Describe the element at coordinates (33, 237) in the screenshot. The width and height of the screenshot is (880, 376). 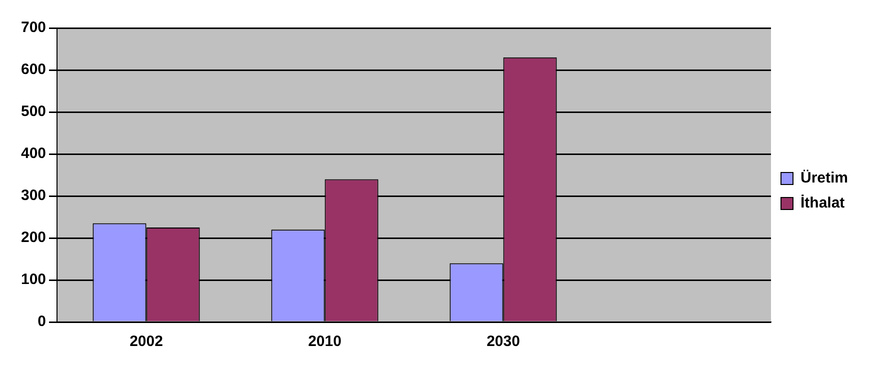
I see `y-tick-label: 200` at that location.